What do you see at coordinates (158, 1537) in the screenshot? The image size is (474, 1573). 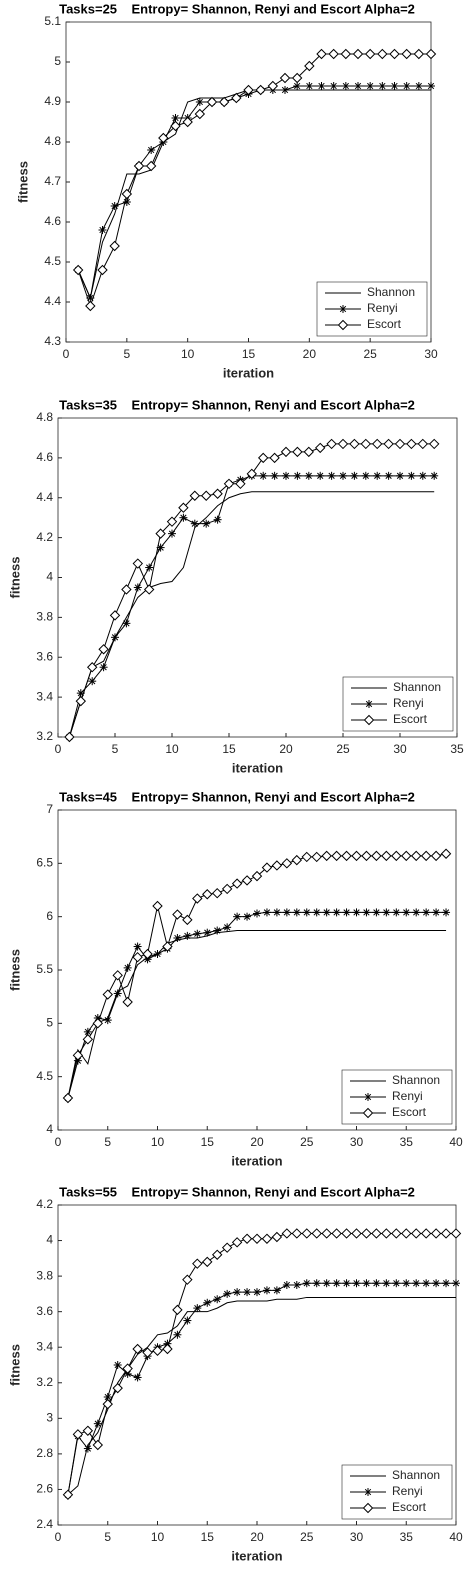 I see `x-tick-label: 10` at bounding box center [158, 1537].